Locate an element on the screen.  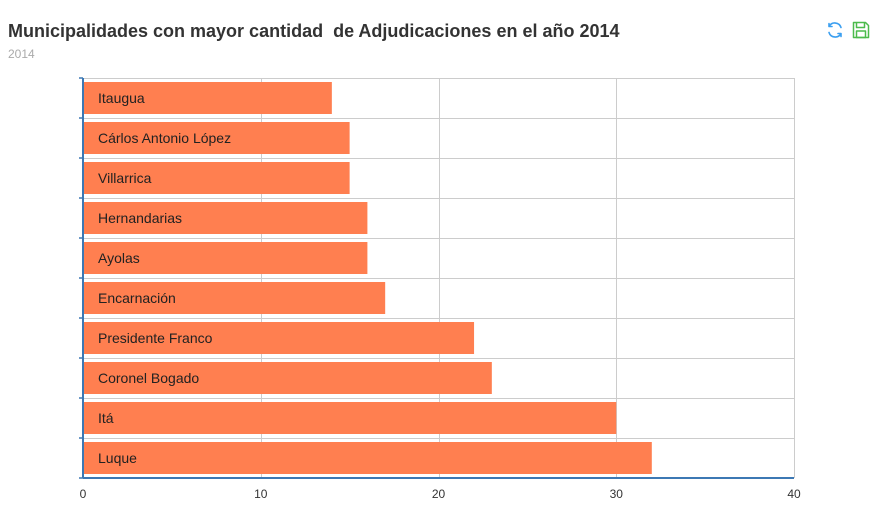
save-as-image-button is located at coordinates (861, 30).